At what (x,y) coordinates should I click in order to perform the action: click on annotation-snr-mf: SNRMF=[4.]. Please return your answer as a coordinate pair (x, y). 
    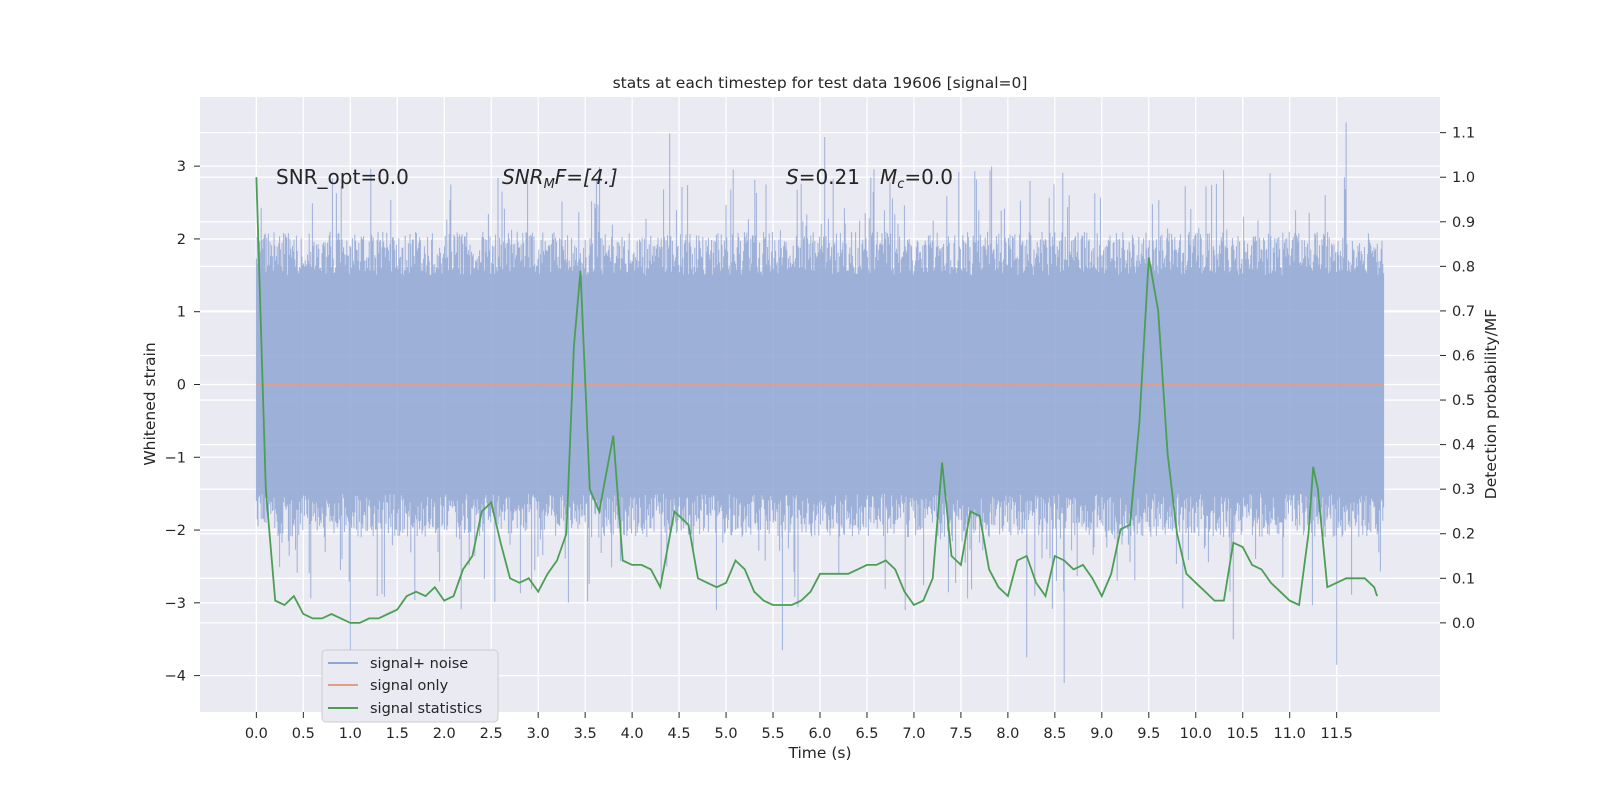
    Looking at the image, I should click on (560, 178).